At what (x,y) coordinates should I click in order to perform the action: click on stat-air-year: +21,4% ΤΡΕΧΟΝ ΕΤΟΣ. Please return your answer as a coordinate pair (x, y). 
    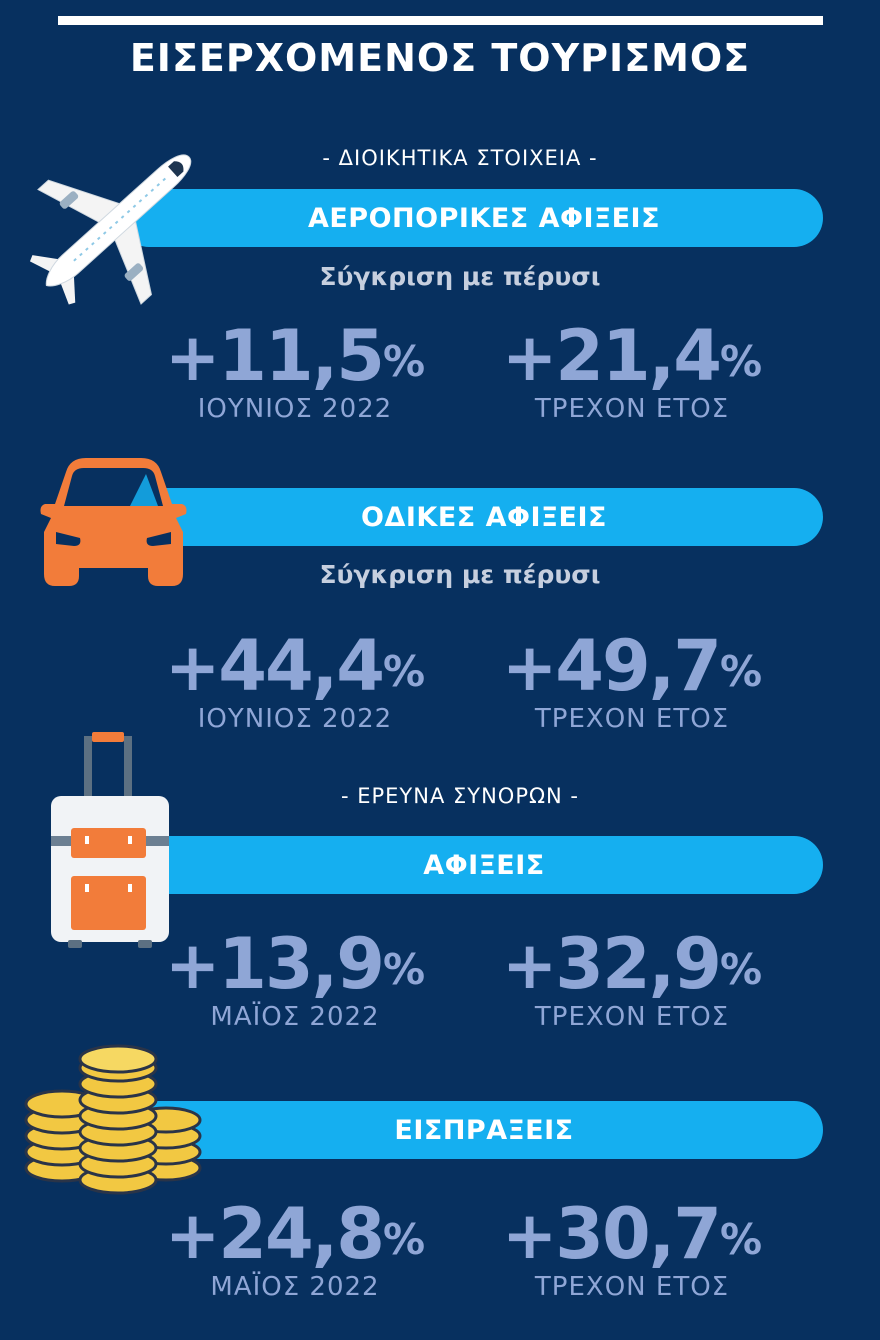
    Looking at the image, I should click on (632, 371).